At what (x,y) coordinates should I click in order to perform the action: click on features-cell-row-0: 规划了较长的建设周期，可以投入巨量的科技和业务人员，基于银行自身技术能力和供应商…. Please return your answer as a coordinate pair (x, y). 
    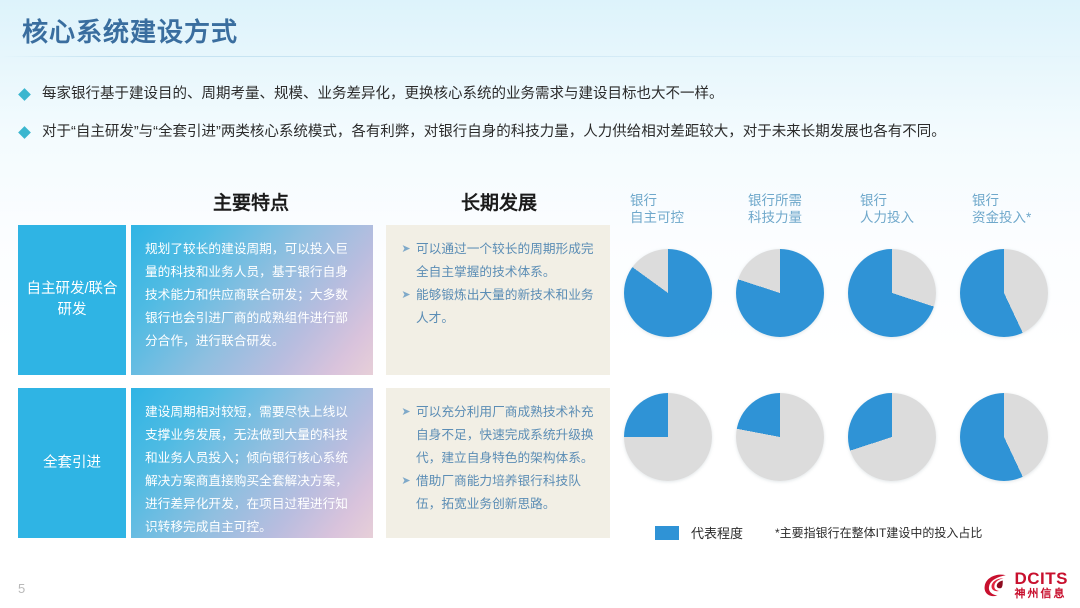
    Looking at the image, I should click on (252, 300).